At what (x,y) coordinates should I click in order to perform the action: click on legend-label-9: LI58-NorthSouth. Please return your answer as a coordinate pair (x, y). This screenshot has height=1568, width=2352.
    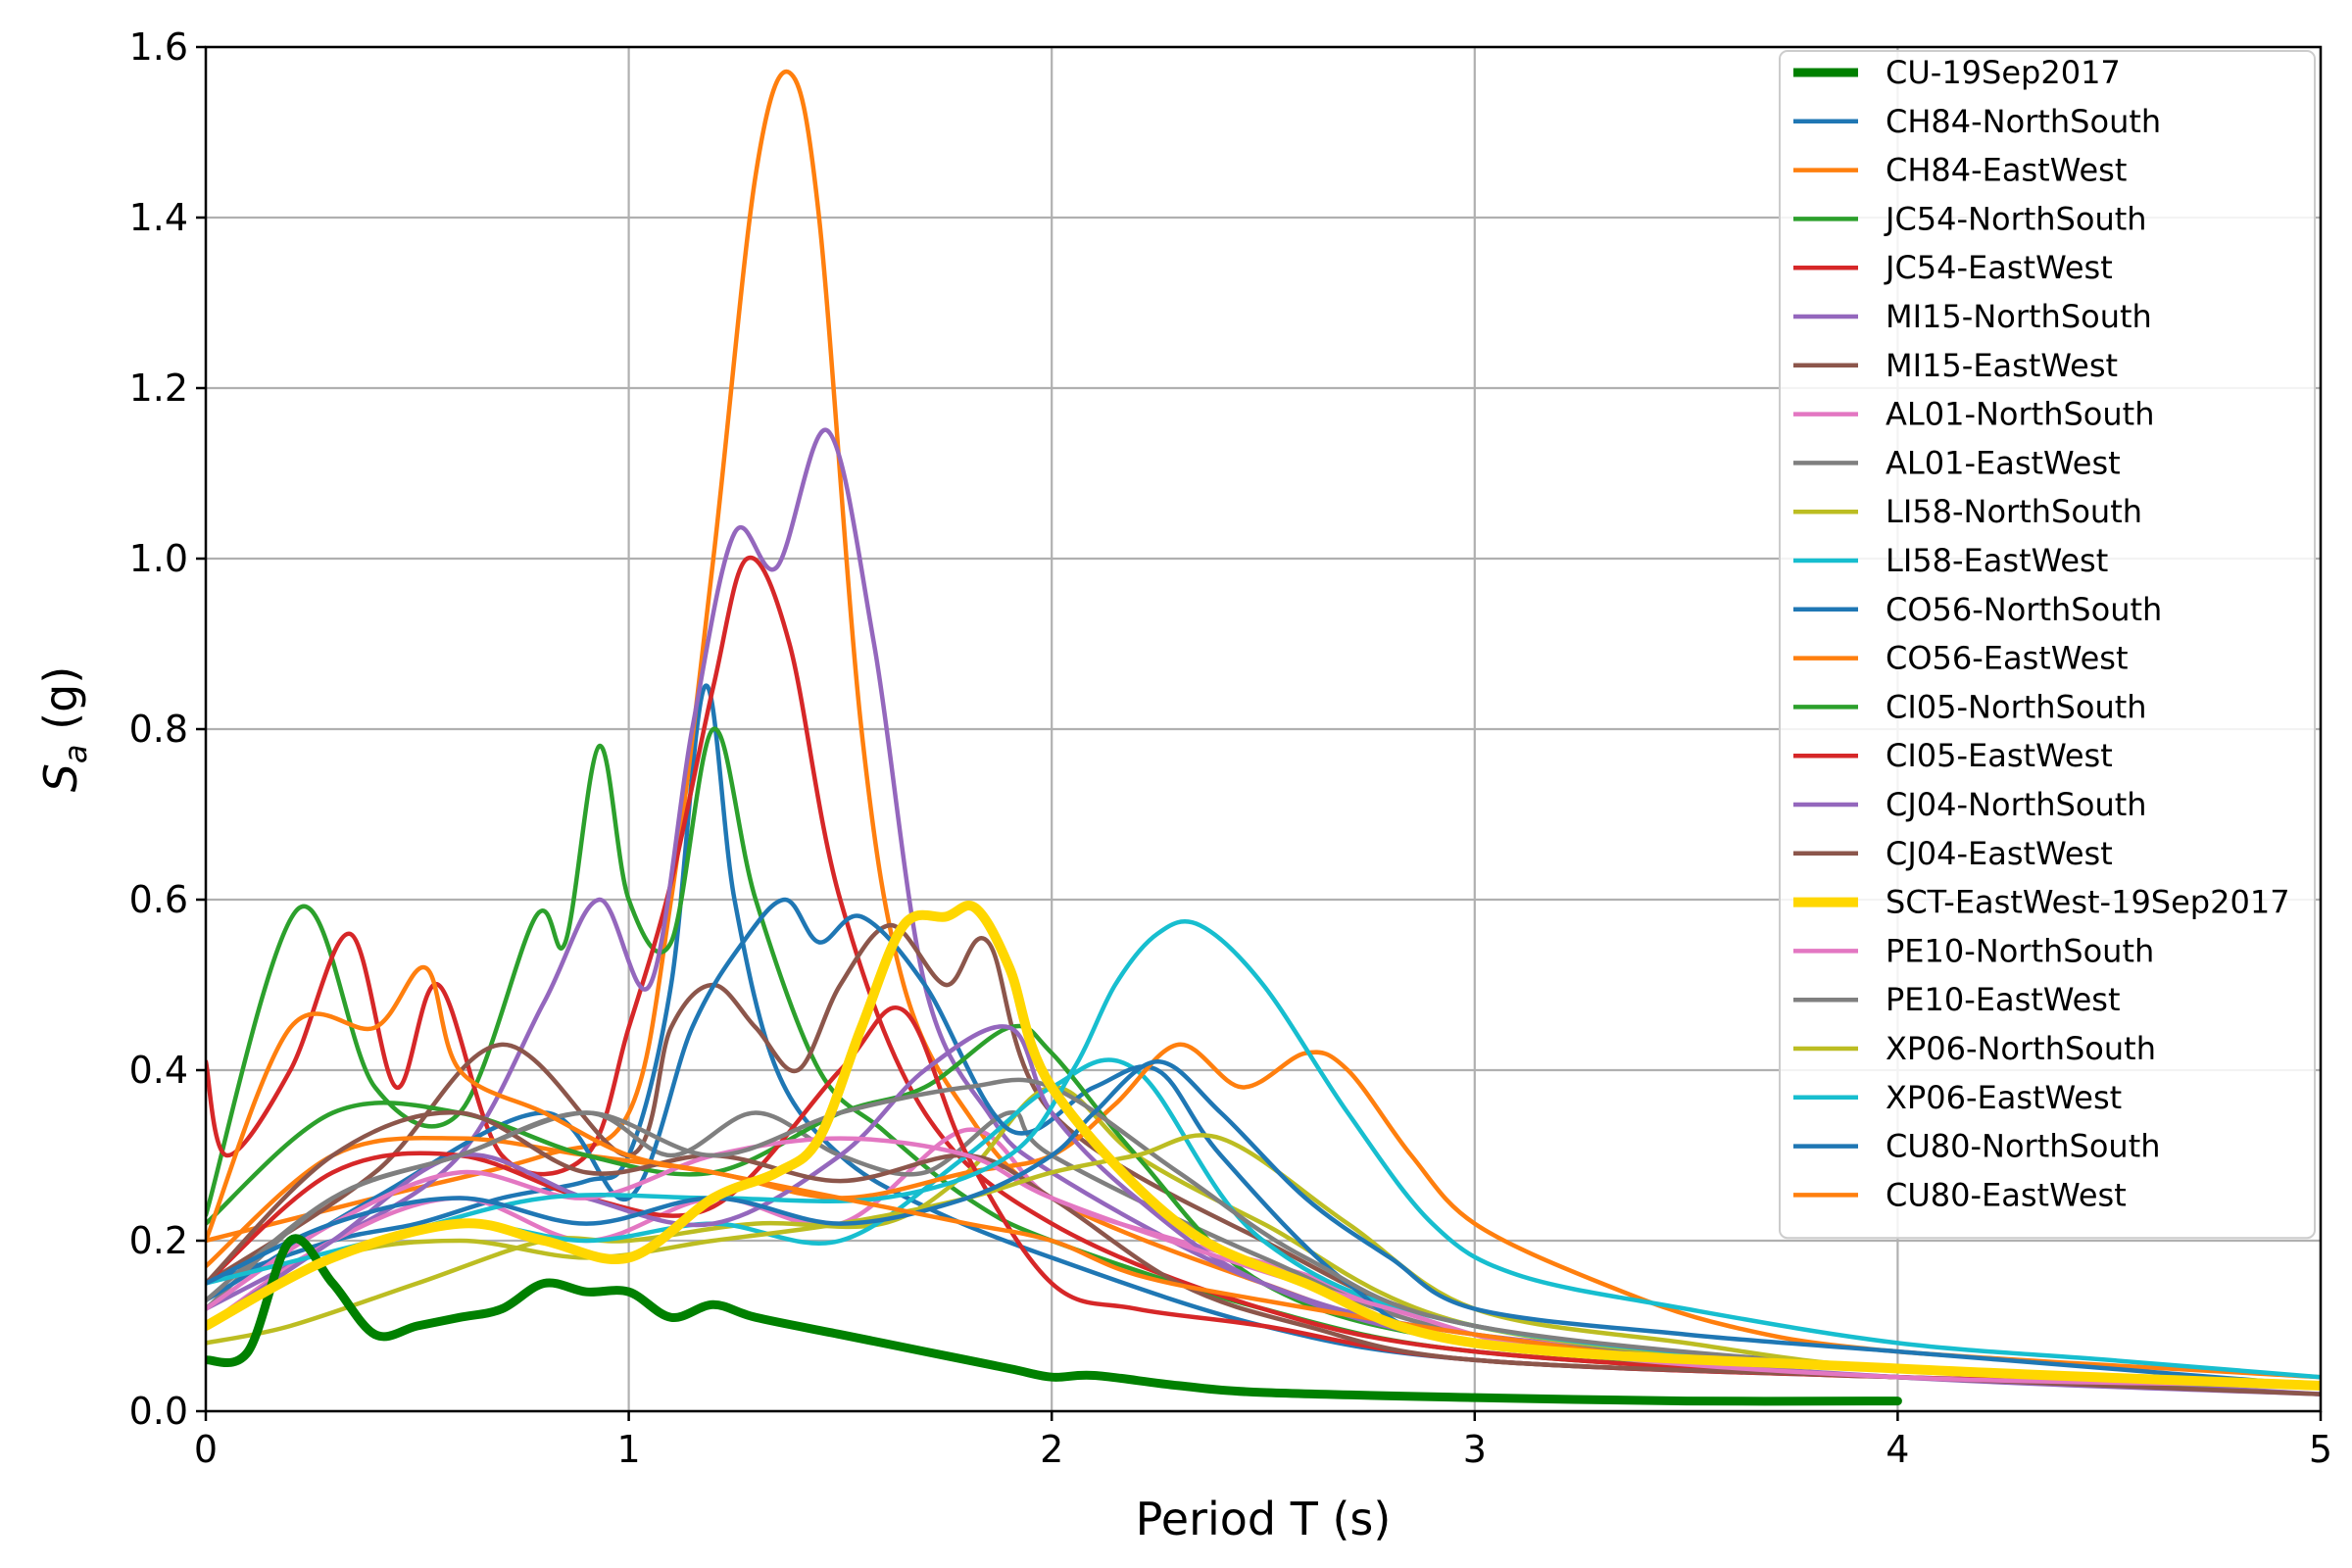
    Looking at the image, I should click on (2014, 511).